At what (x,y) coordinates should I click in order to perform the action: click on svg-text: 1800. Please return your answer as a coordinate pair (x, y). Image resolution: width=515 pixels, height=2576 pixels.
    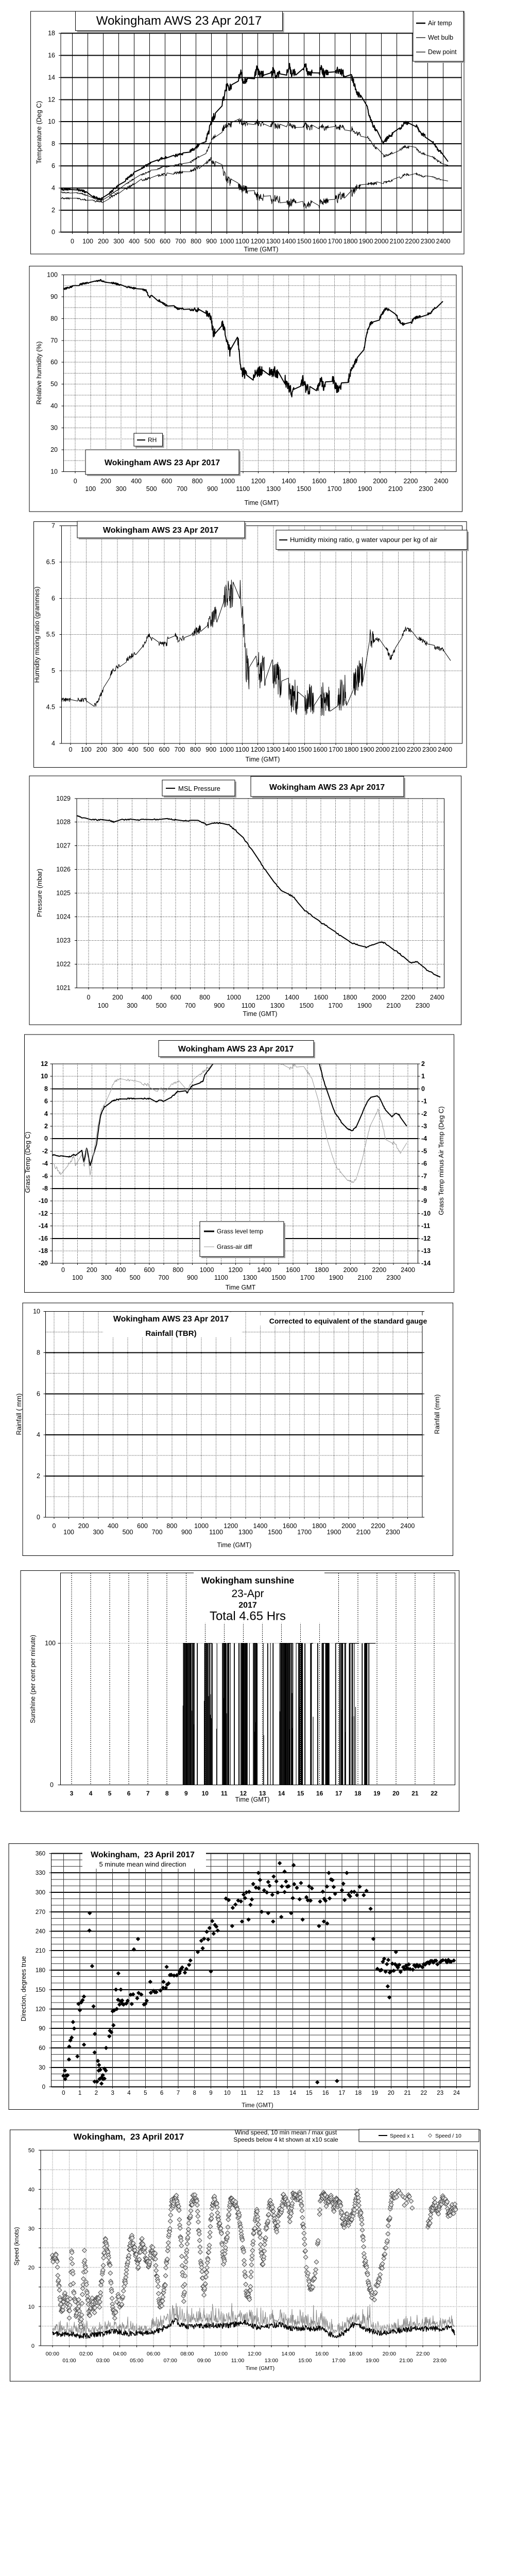
    Looking at the image, I should click on (351, 749).